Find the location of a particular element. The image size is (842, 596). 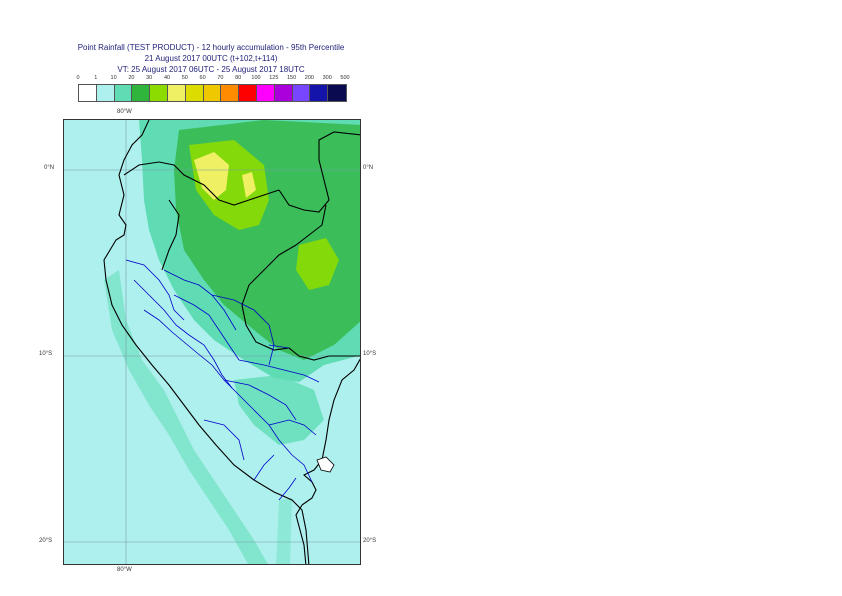

coastal-rain-streaks is located at coordinates (186, 417).